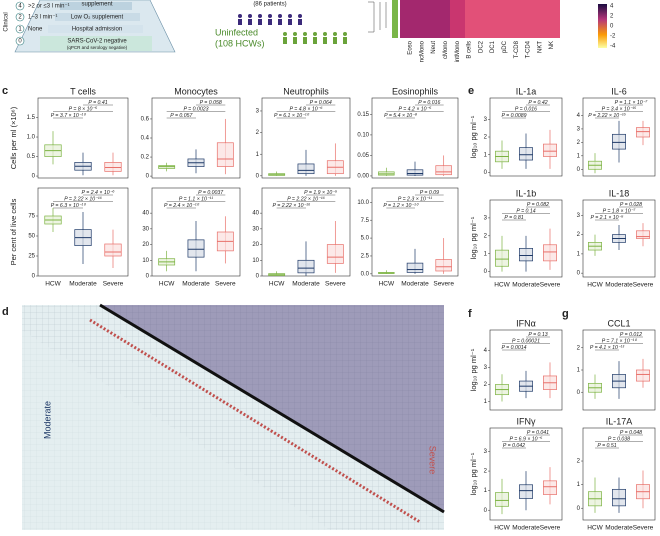  Describe the element at coordinates (365, 257) in the screenshot. I see `y-tick-label: 2.5` at that location.